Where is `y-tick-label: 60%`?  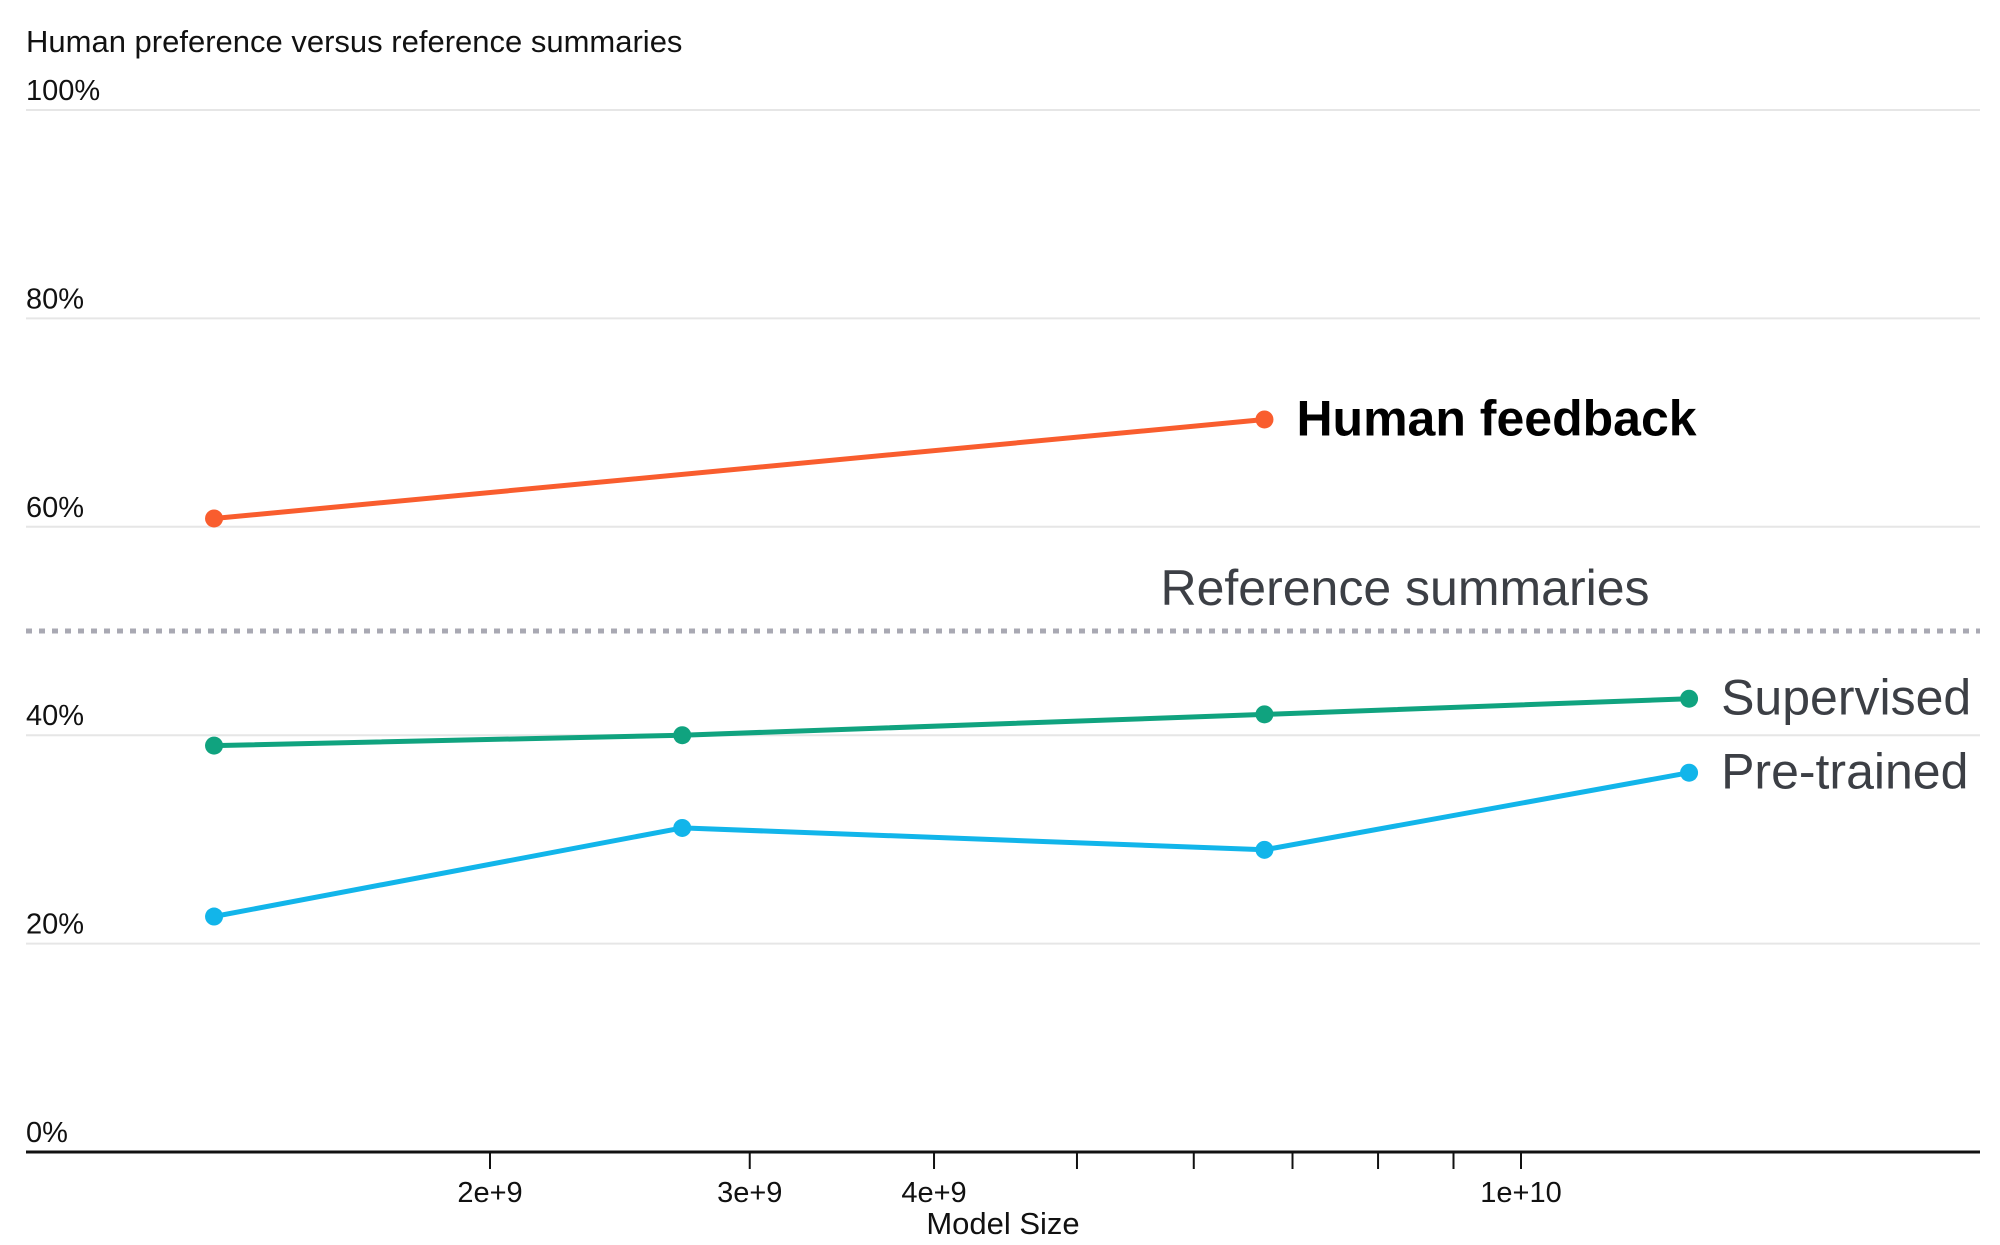
y-tick-label: 60% is located at coordinates (55, 508).